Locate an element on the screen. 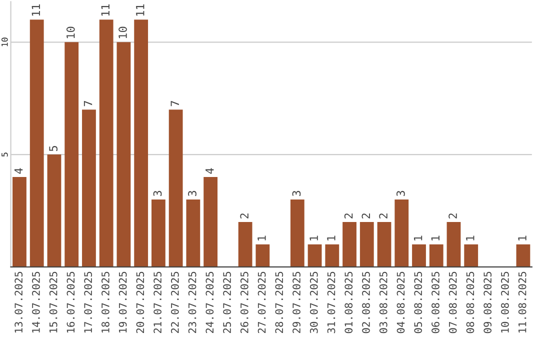 This screenshot has height=340, width=540. x-tick-label: 14.07.2025 is located at coordinates (36, 302).